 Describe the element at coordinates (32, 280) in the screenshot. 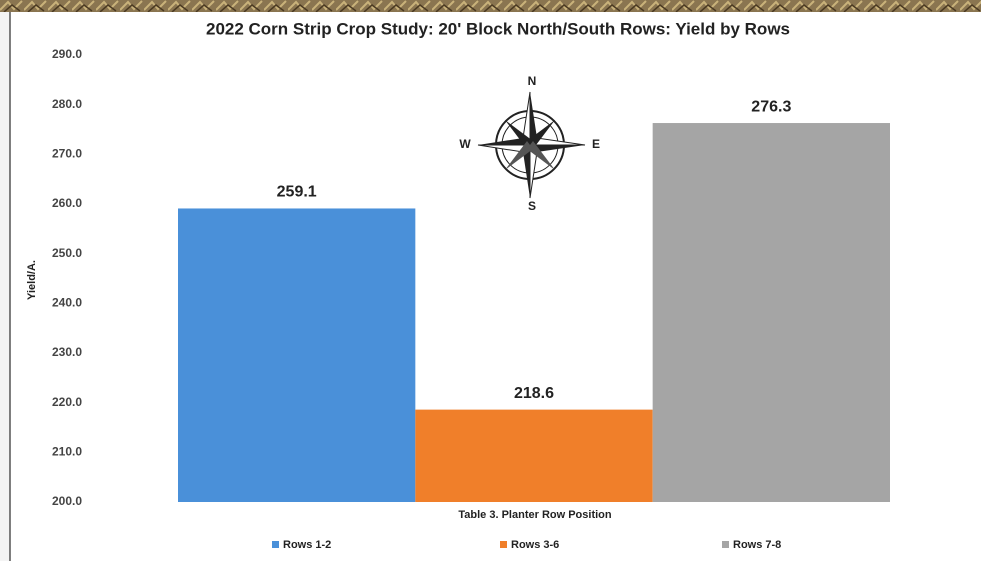

I see `y-axis-title: Yield/A.` at that location.